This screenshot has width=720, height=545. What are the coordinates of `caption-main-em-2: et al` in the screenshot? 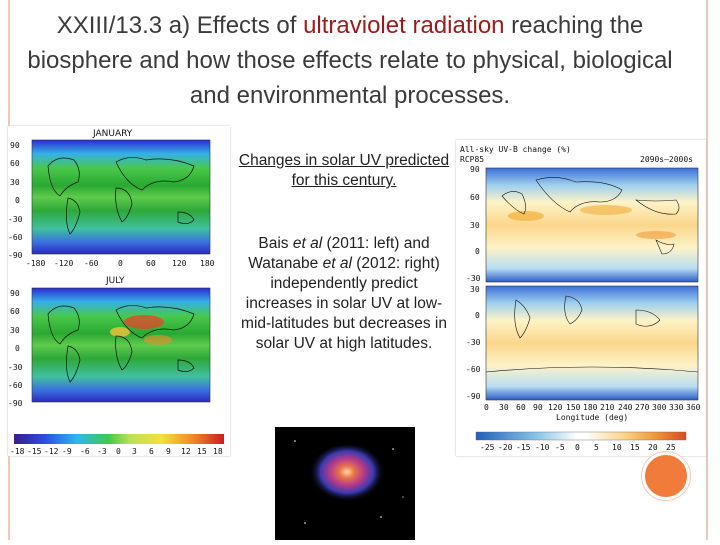 It's located at (337, 263).